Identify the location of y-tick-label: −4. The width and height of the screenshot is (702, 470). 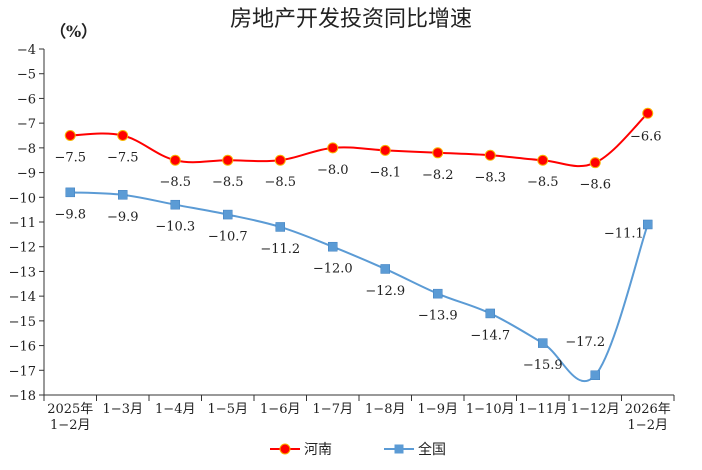
(26, 50).